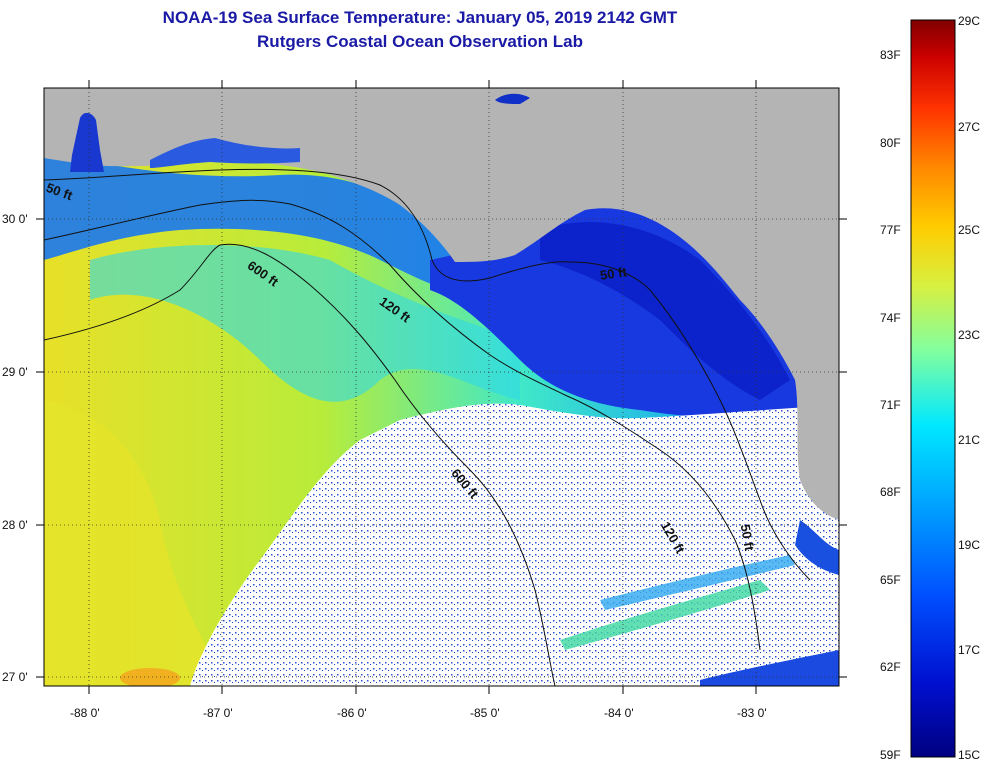 The height and width of the screenshot is (770, 992). What do you see at coordinates (619, 713) in the screenshot?
I see `lon-label-84: -84 0'` at bounding box center [619, 713].